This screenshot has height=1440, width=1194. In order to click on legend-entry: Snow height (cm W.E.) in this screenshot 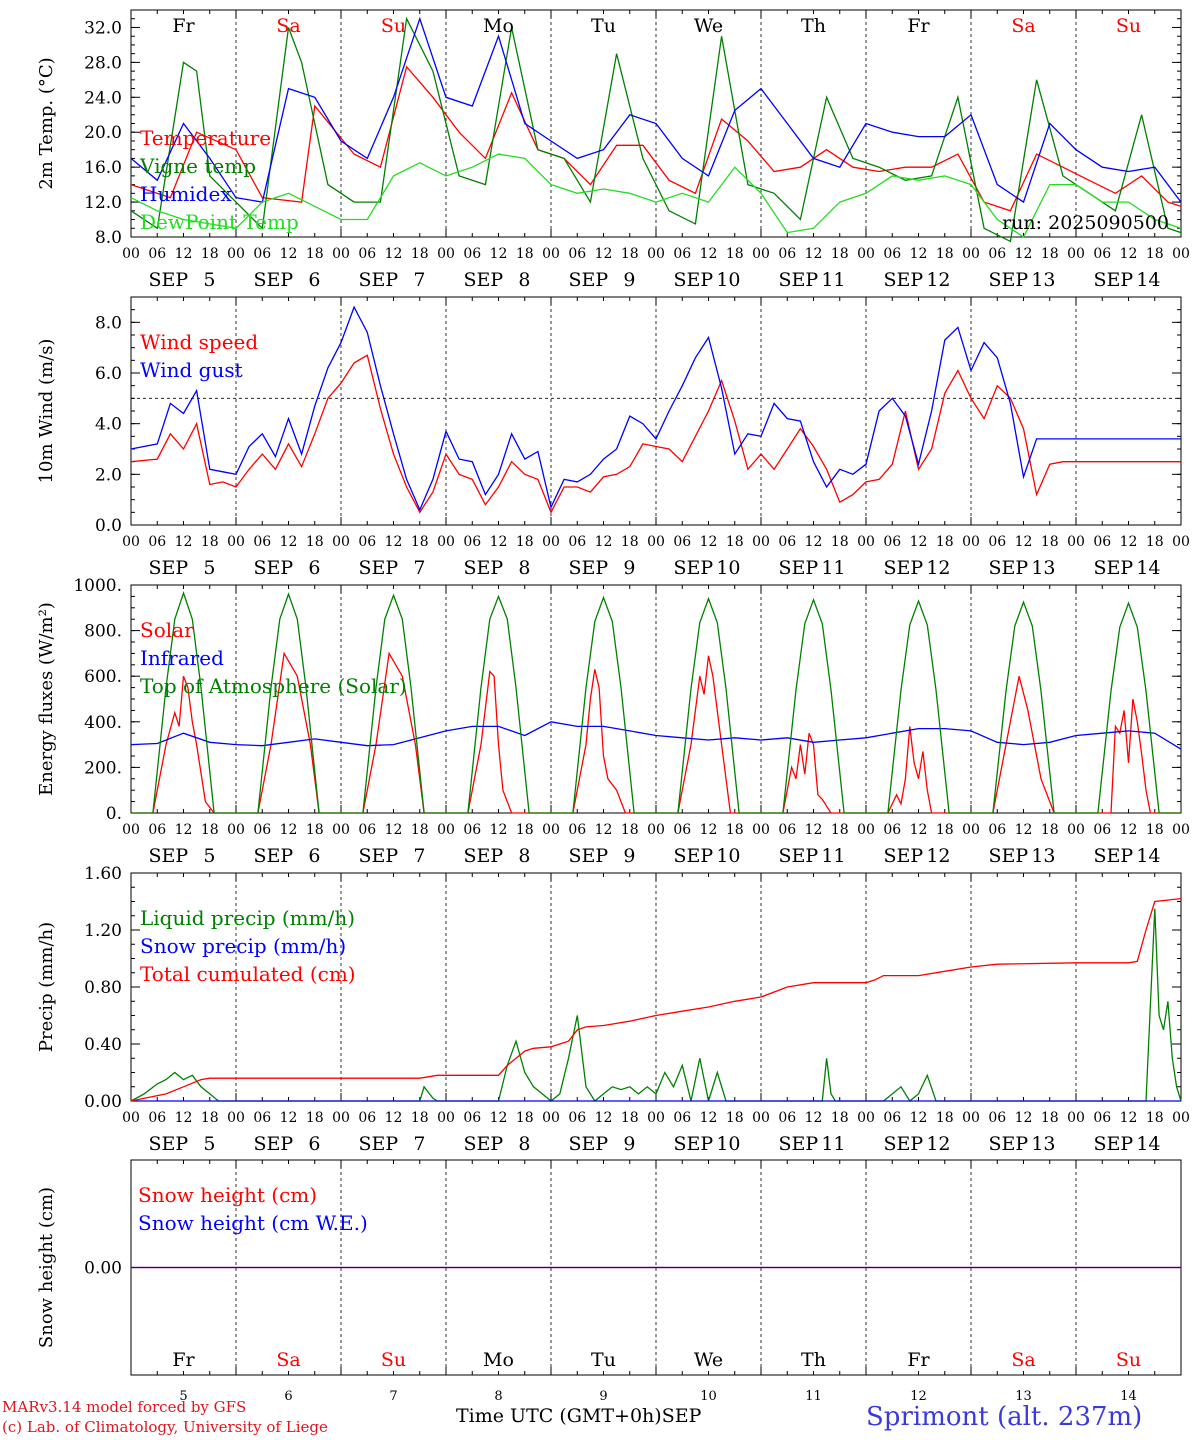, I will do `click(253, 1223)`.